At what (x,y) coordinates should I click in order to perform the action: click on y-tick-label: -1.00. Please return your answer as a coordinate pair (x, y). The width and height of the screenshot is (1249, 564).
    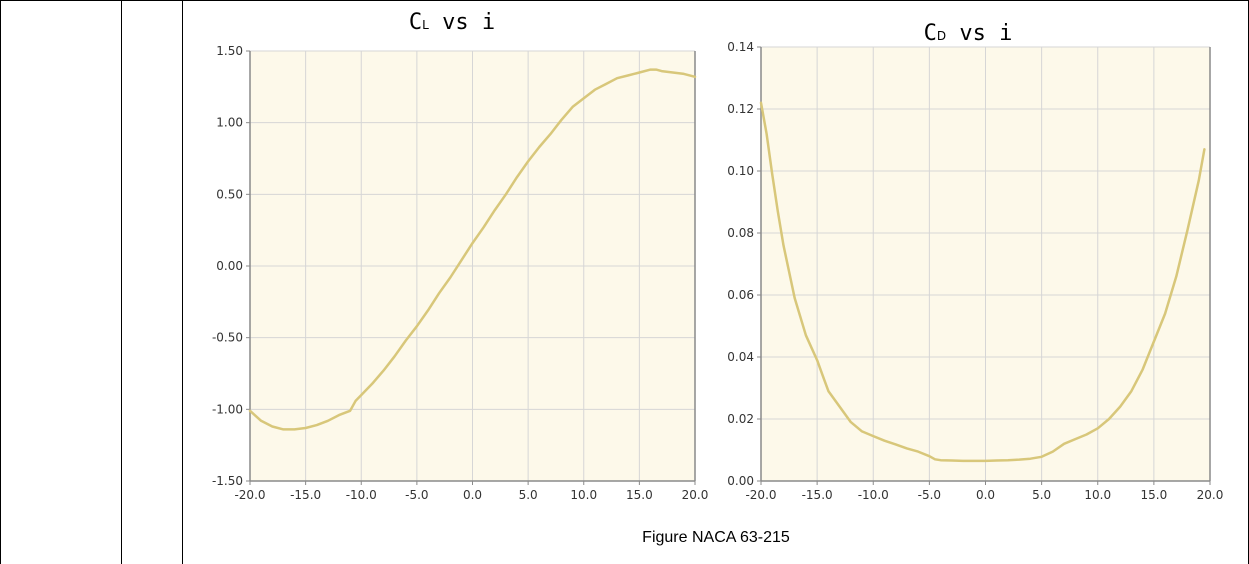
    Looking at the image, I should click on (227, 409).